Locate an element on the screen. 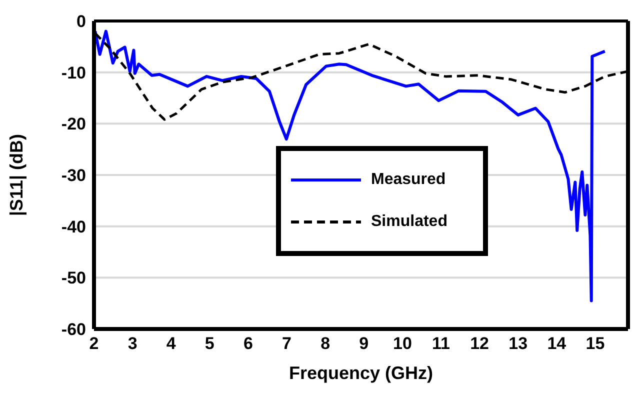 The width and height of the screenshot is (636, 401). x-tick-label: 3 is located at coordinates (133, 344).